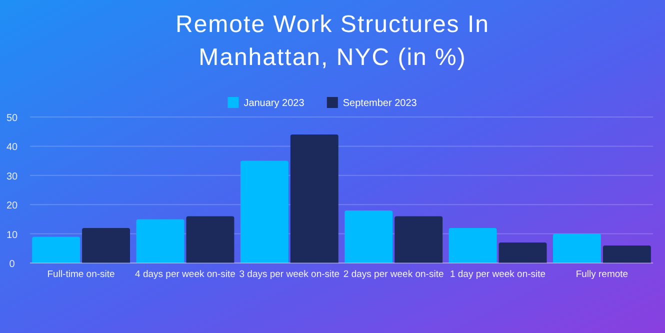  What do you see at coordinates (12, 264) in the screenshot?
I see `y-tick-label: 0` at bounding box center [12, 264].